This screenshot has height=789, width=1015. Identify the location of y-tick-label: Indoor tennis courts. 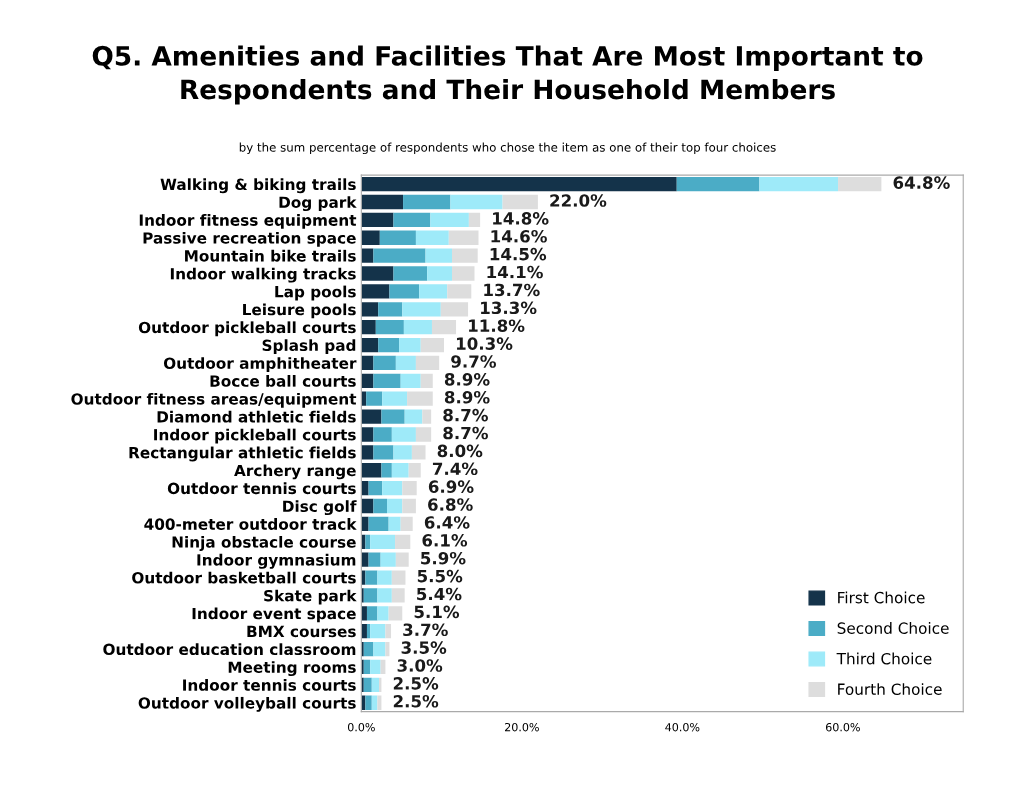
(269, 685).